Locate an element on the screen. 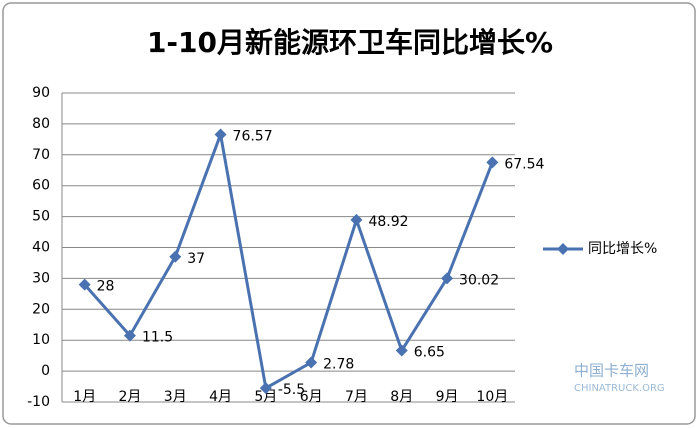 This screenshot has width=699, height=428. x-tick-label: 3月 is located at coordinates (175, 397).